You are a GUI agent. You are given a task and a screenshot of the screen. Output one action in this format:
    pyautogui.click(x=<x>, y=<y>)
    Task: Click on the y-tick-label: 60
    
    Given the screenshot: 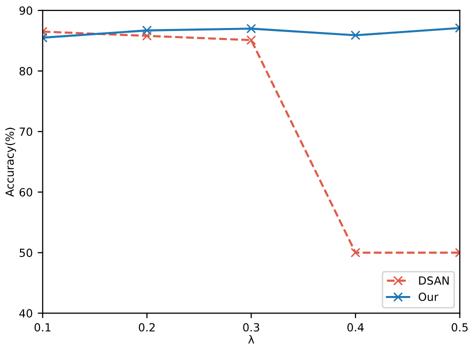 What is the action you would take?
    pyautogui.click(x=26, y=192)
    